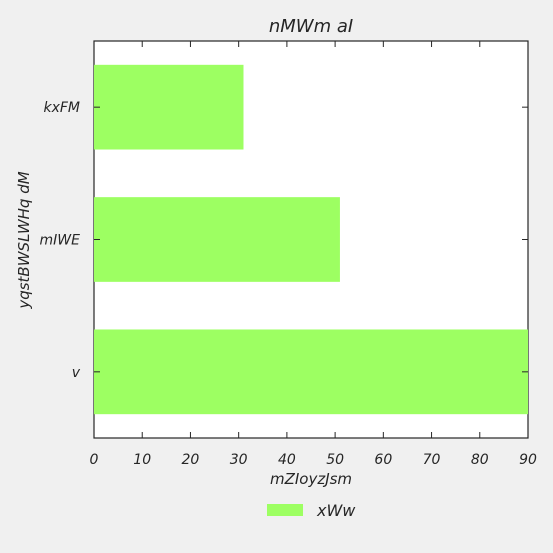 The height and width of the screenshot is (553, 553). I want to click on x-axis-label: mZIoyzJsm, so click(311, 479).